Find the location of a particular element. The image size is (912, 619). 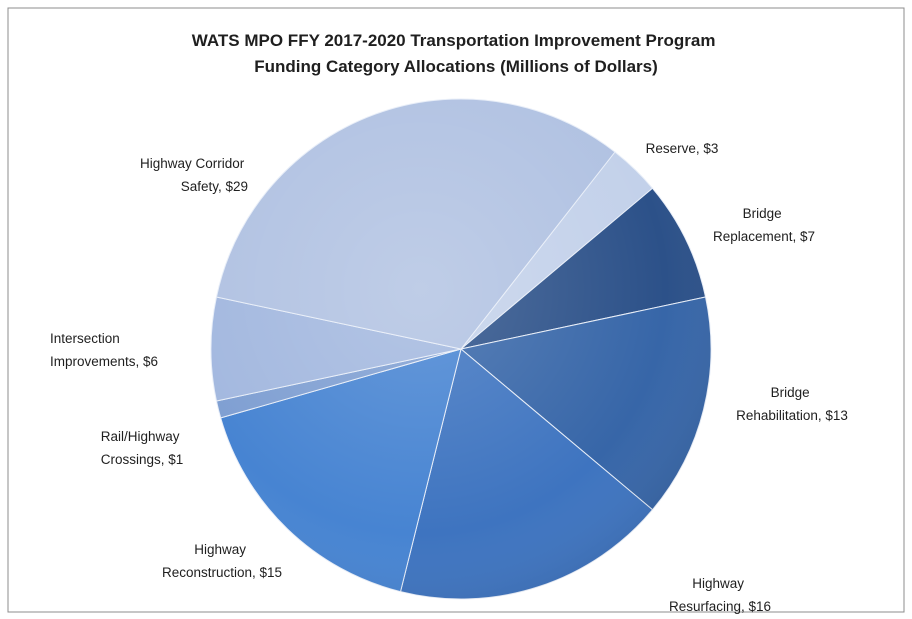

data-label: Highway Resurfacing, $16 is located at coordinates (720, 595).